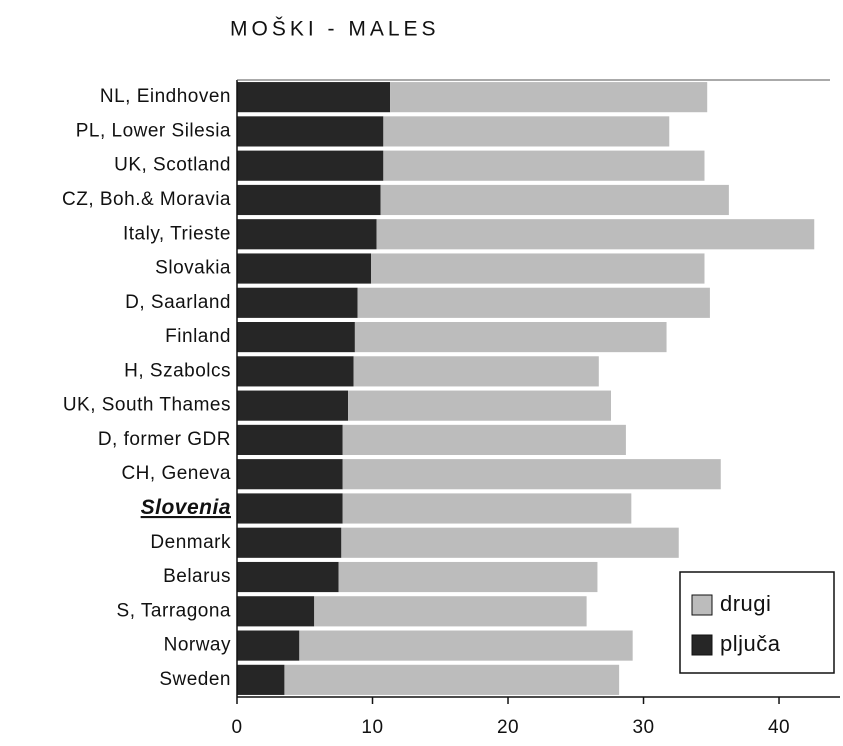  I want to click on y-tick-label: Sweden, so click(195, 679).